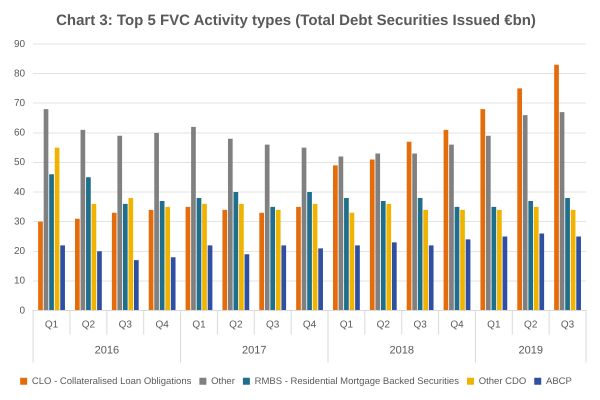 The width and height of the screenshot is (600, 400). What do you see at coordinates (502, 381) in the screenshot?
I see `legend-label: Other CDO` at bounding box center [502, 381].